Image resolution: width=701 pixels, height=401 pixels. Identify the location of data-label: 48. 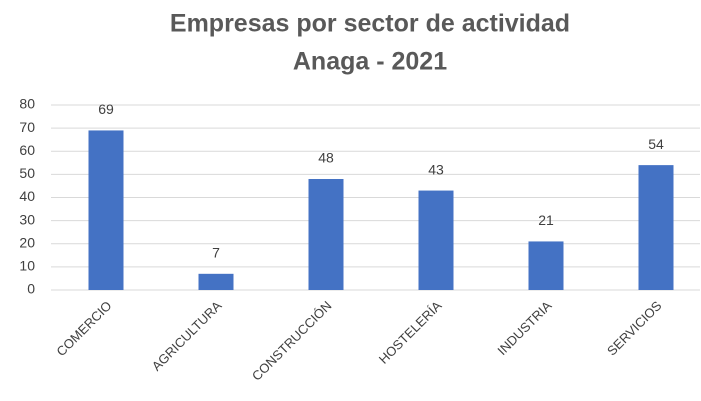
(326, 158).